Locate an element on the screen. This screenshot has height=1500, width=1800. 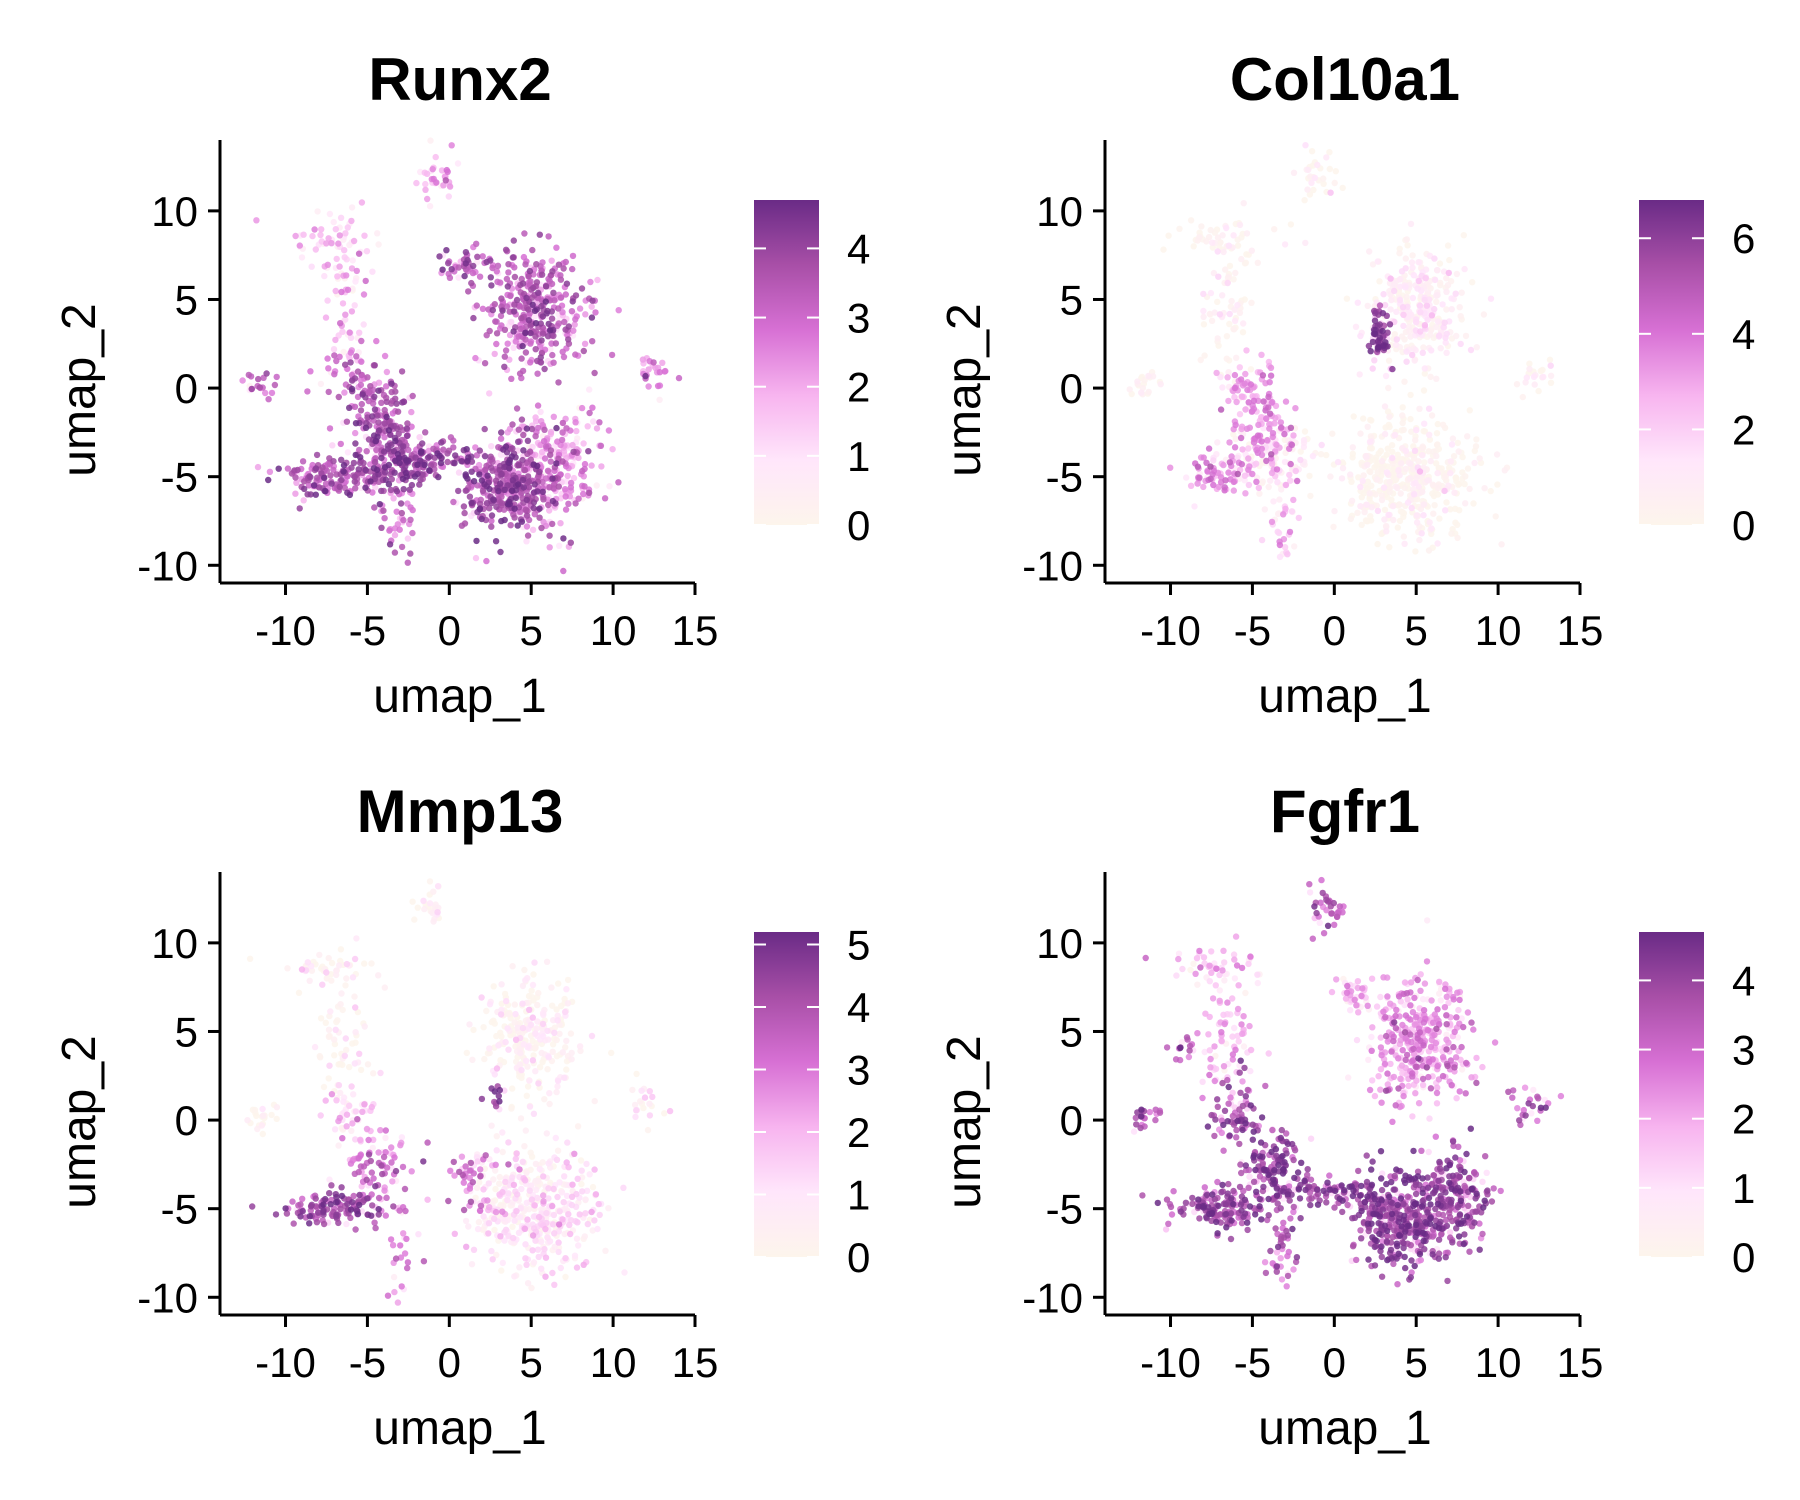
colorbar-tick-label: 2 is located at coordinates (1743, 429).